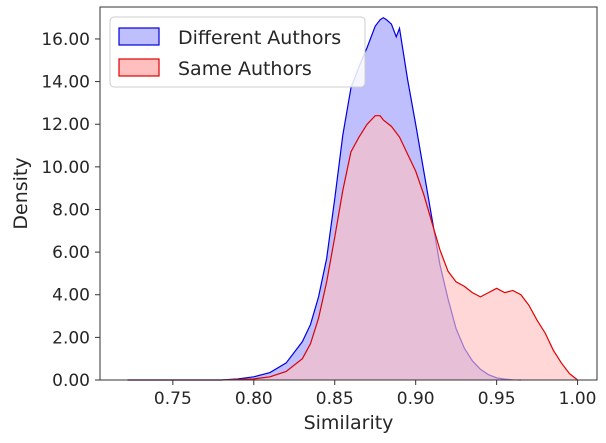 This screenshot has width=606, height=443. Describe the element at coordinates (578, 399) in the screenshot. I see `x-tick-label: 1.00` at that location.